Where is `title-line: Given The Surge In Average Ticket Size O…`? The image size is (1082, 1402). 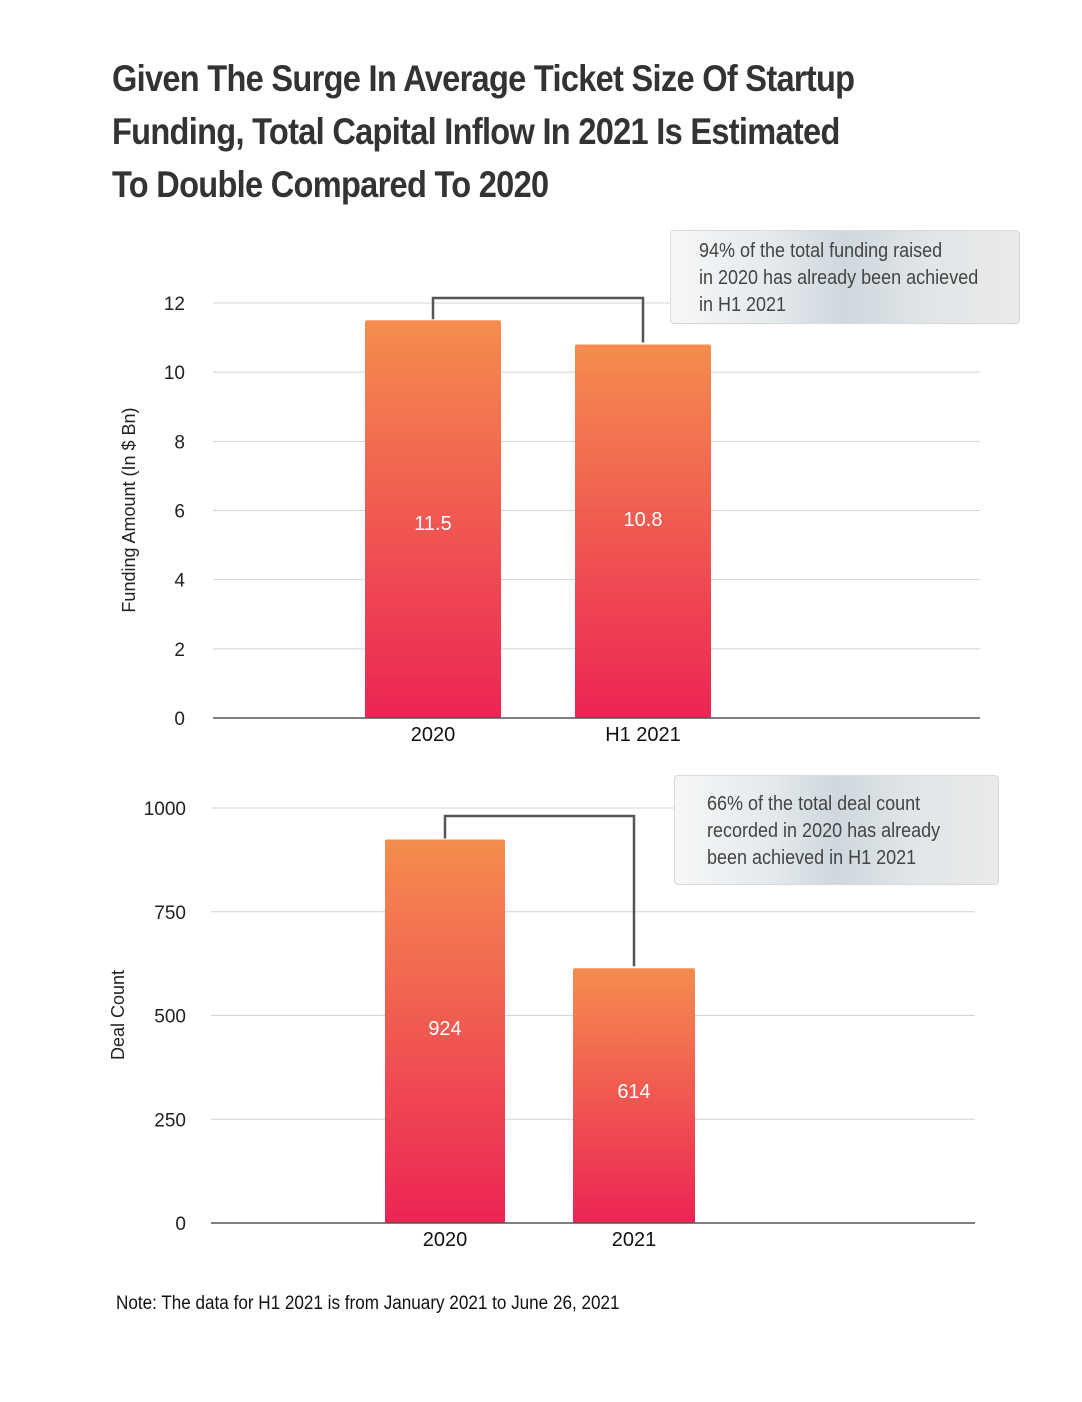
title-line: Given The Surge In Average Ticket Size O… is located at coordinates (483, 78).